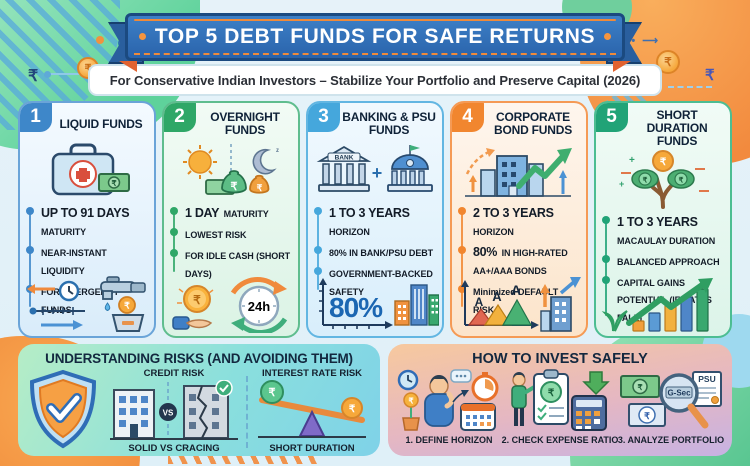  I want to click on bullet-item: 80% IN HIGH-RATED AA+/AAA BONDS, so click(519, 261).